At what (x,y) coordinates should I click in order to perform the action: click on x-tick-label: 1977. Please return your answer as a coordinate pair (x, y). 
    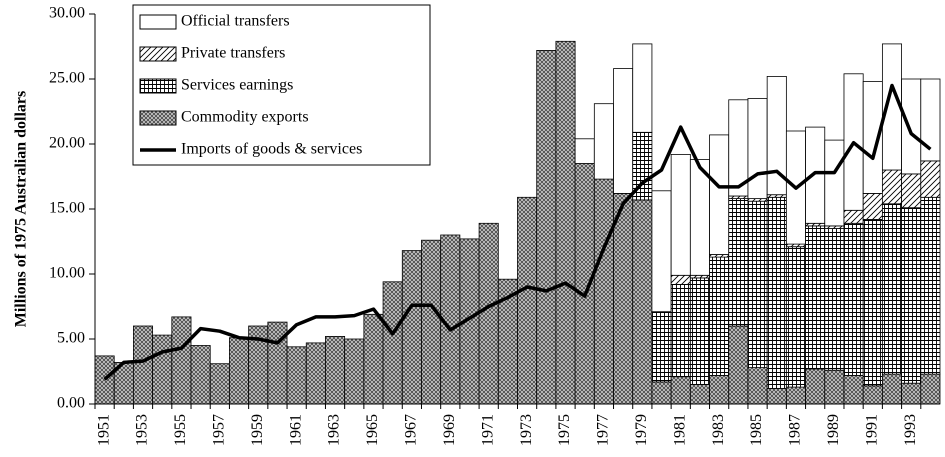
    Looking at the image, I should click on (603, 430).